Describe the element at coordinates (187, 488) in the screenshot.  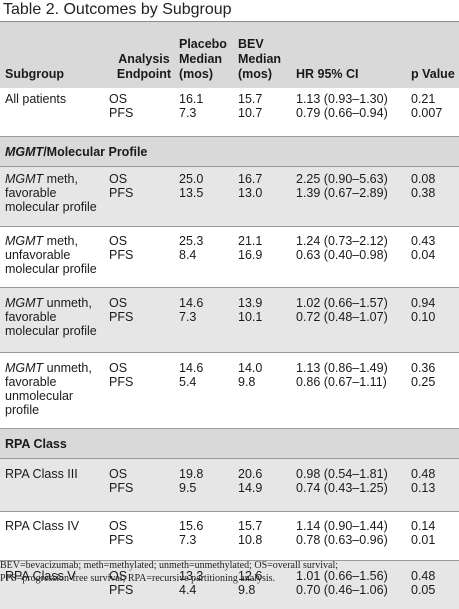
I see `placebo-pfs: 9.5` at that location.